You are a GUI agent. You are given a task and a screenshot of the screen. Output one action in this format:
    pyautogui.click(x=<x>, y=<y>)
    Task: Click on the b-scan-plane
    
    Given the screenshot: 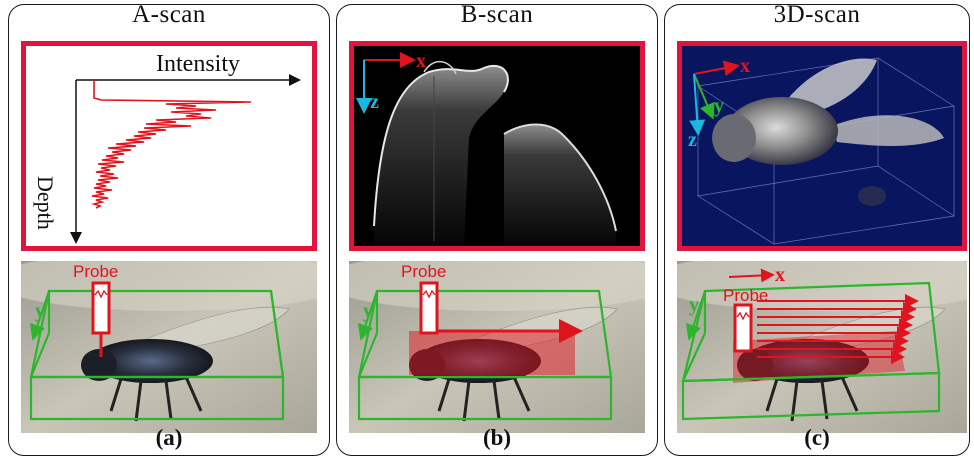 What is the action you would take?
    pyautogui.click(x=492, y=353)
    